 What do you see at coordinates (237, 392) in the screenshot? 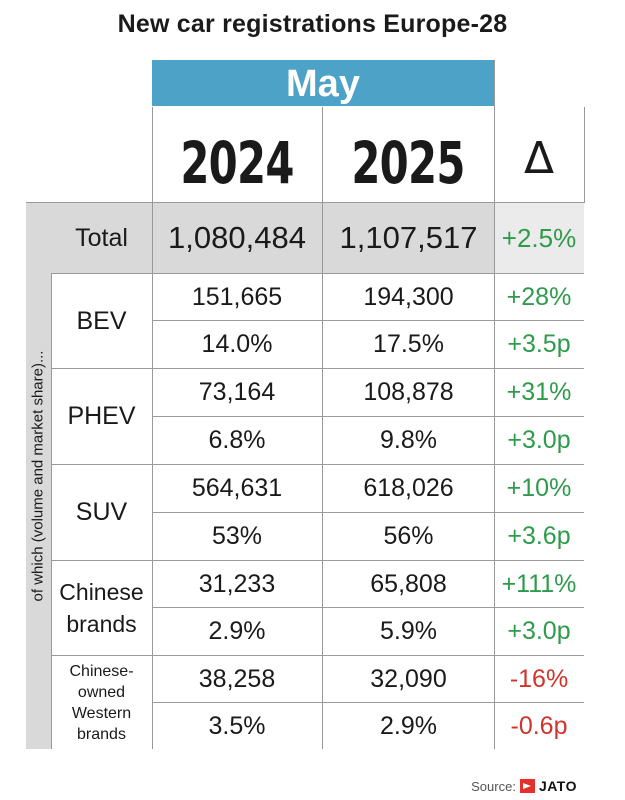
I see `phev-volume-2024: 73,164` at bounding box center [237, 392].